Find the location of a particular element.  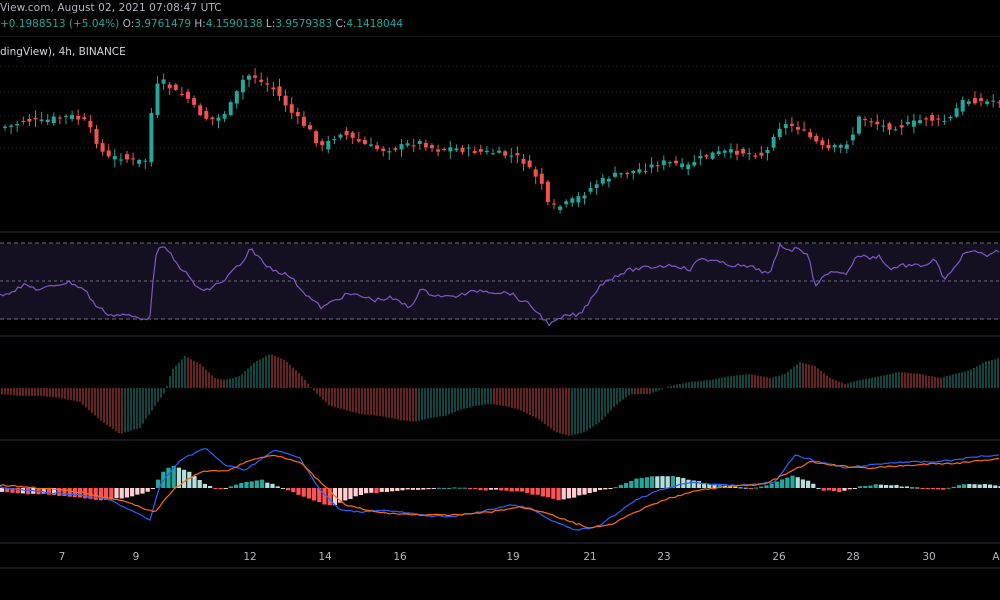

x-tick-label: 28 is located at coordinates (852, 557).